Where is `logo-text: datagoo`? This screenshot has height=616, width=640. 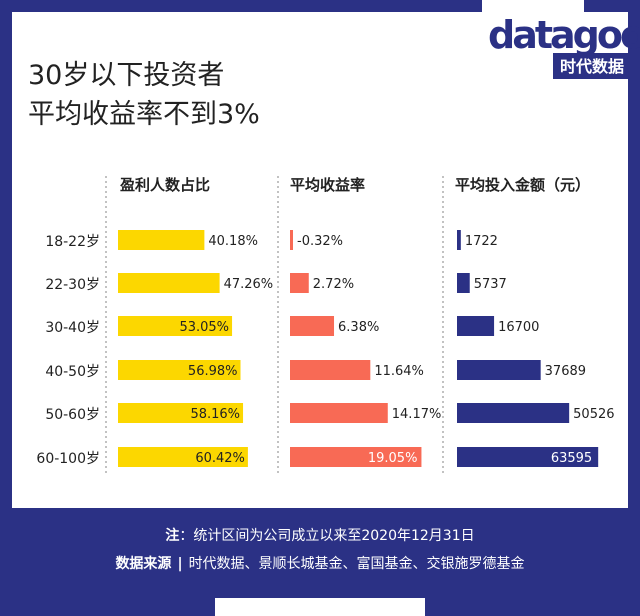 logo-text: datagoo is located at coordinates (564, 35).